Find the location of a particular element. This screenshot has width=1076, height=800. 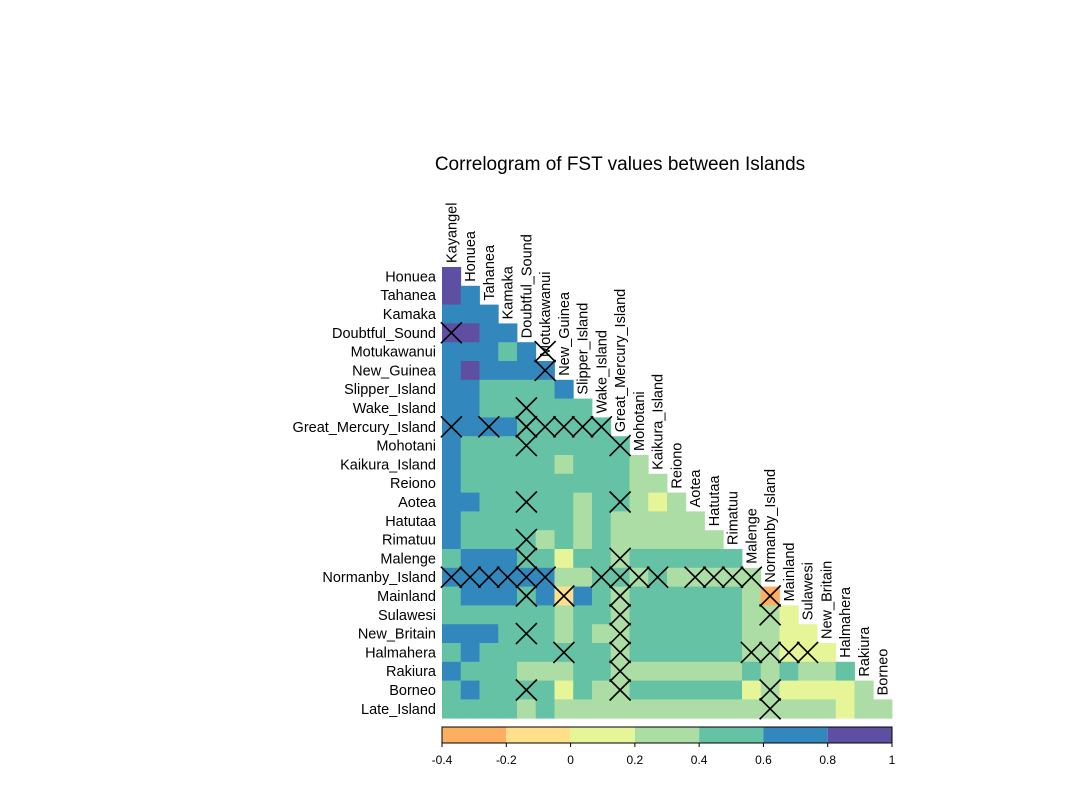

legend-swatch is located at coordinates (667, 735).